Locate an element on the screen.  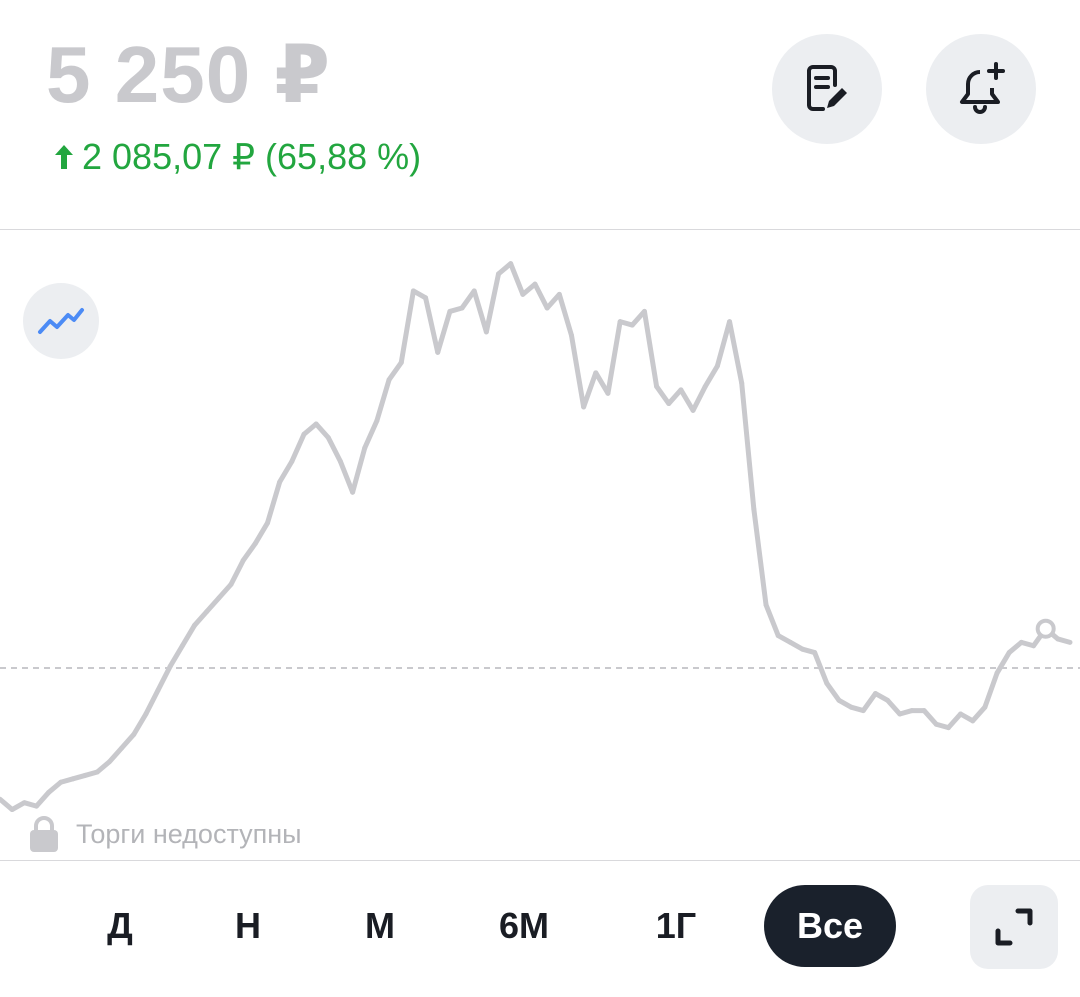
price-alert-button is located at coordinates (981, 89).